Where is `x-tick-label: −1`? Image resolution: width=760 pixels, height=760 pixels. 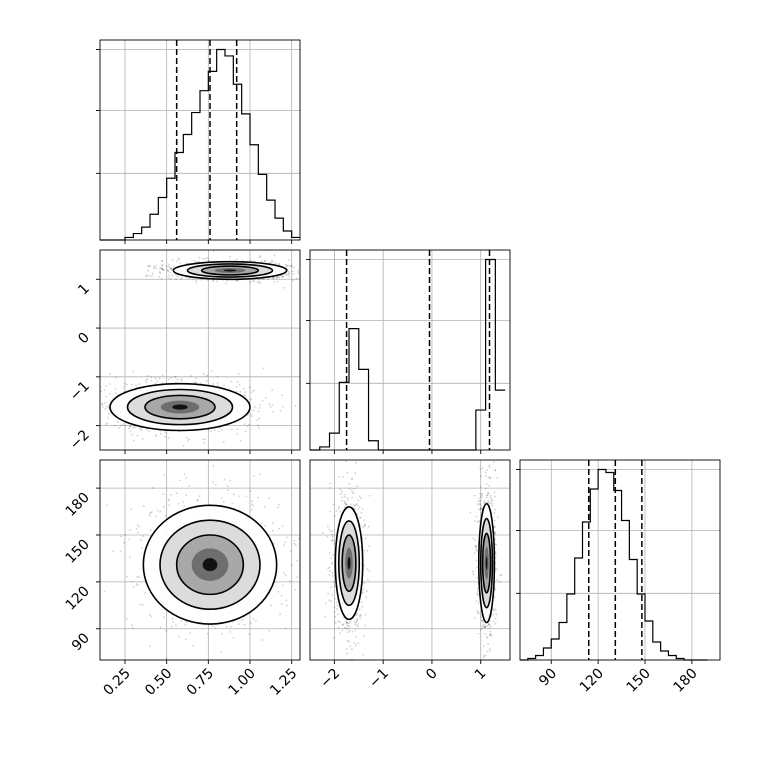 x-tick-label: −1 is located at coordinates (379, 679).